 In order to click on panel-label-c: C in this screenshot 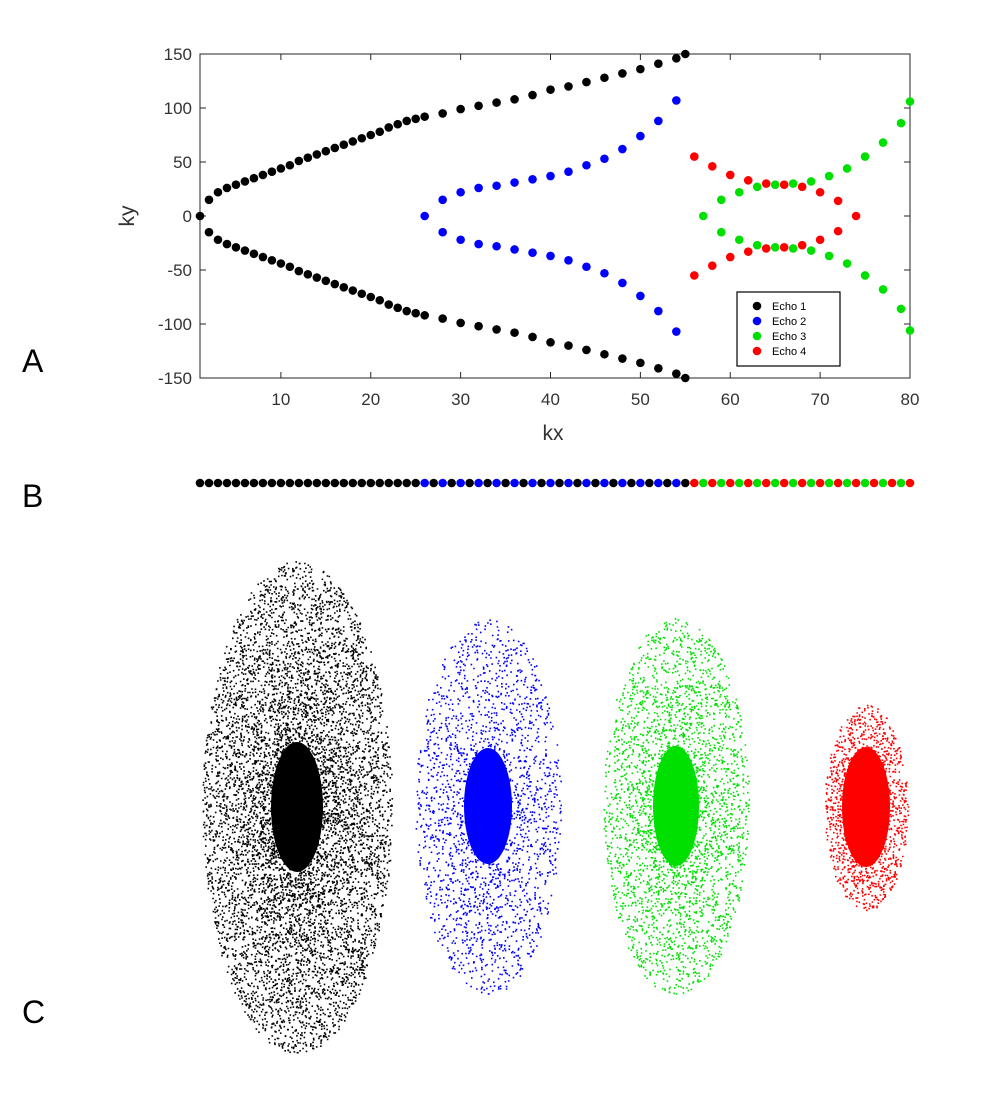, I will do `click(34, 1012)`.